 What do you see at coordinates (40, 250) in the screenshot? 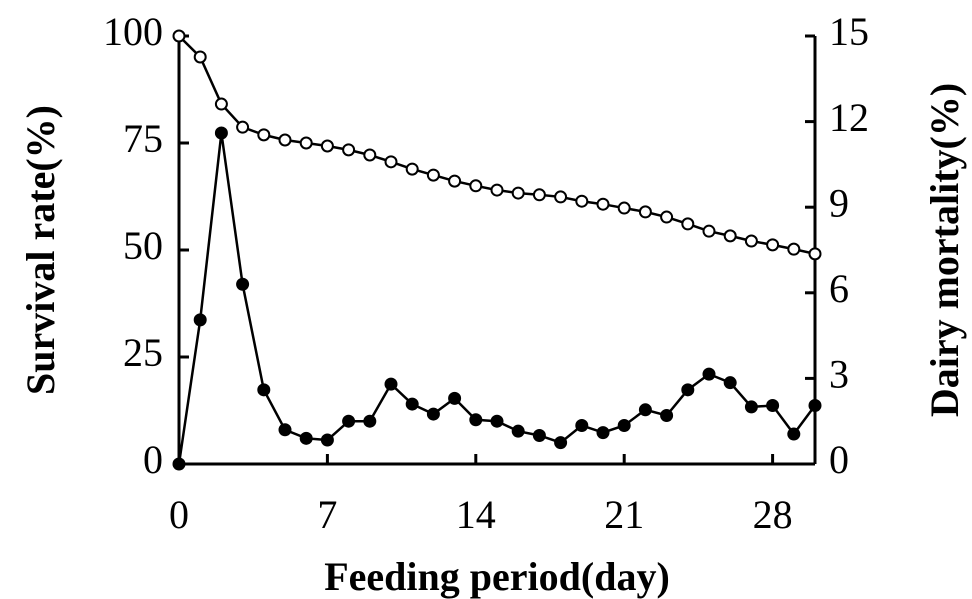
I see `y-axis-title: Survival rate(%)` at bounding box center [40, 250].